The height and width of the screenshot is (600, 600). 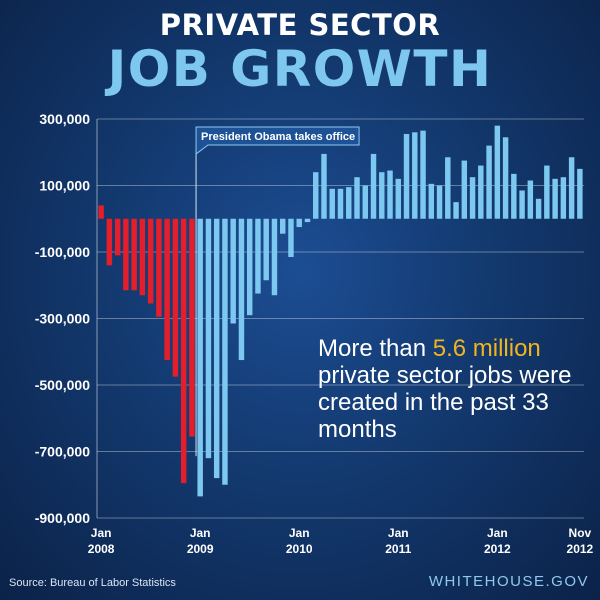 What do you see at coordinates (62, 518) in the screenshot?
I see `y-tick-label: -900,000` at bounding box center [62, 518].